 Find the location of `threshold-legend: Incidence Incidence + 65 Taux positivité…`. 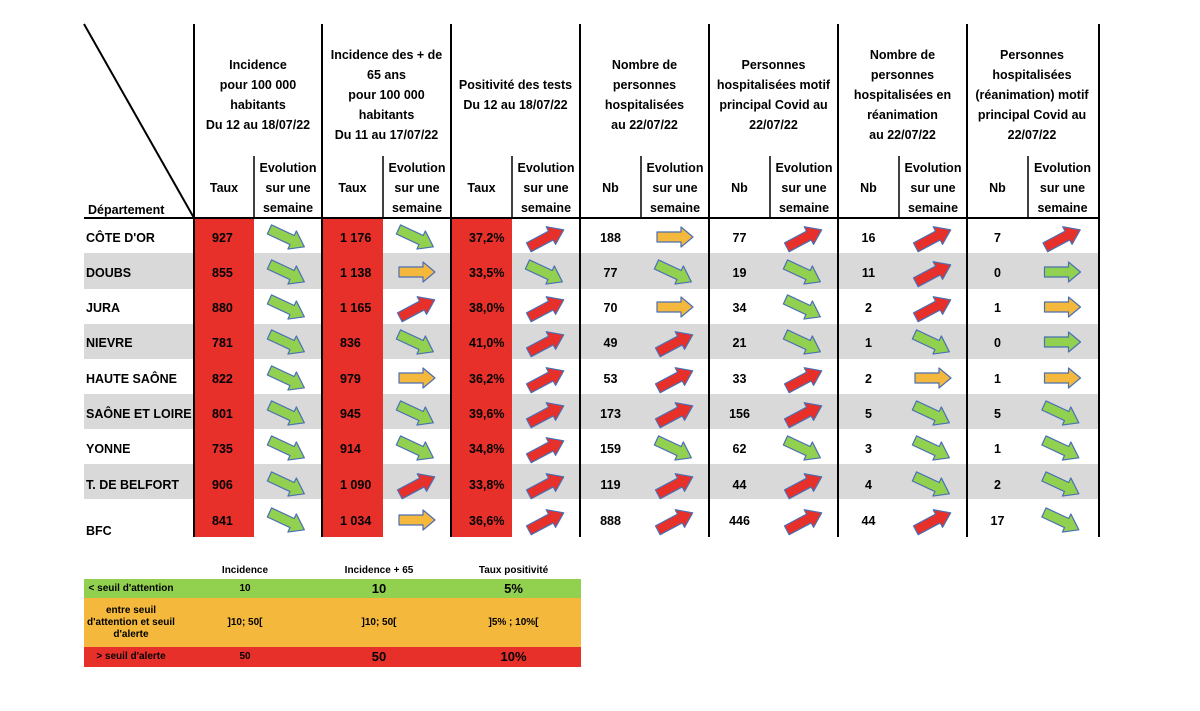

threshold-legend: Incidence Incidence + 65 Taux positivité… is located at coordinates (332, 614).